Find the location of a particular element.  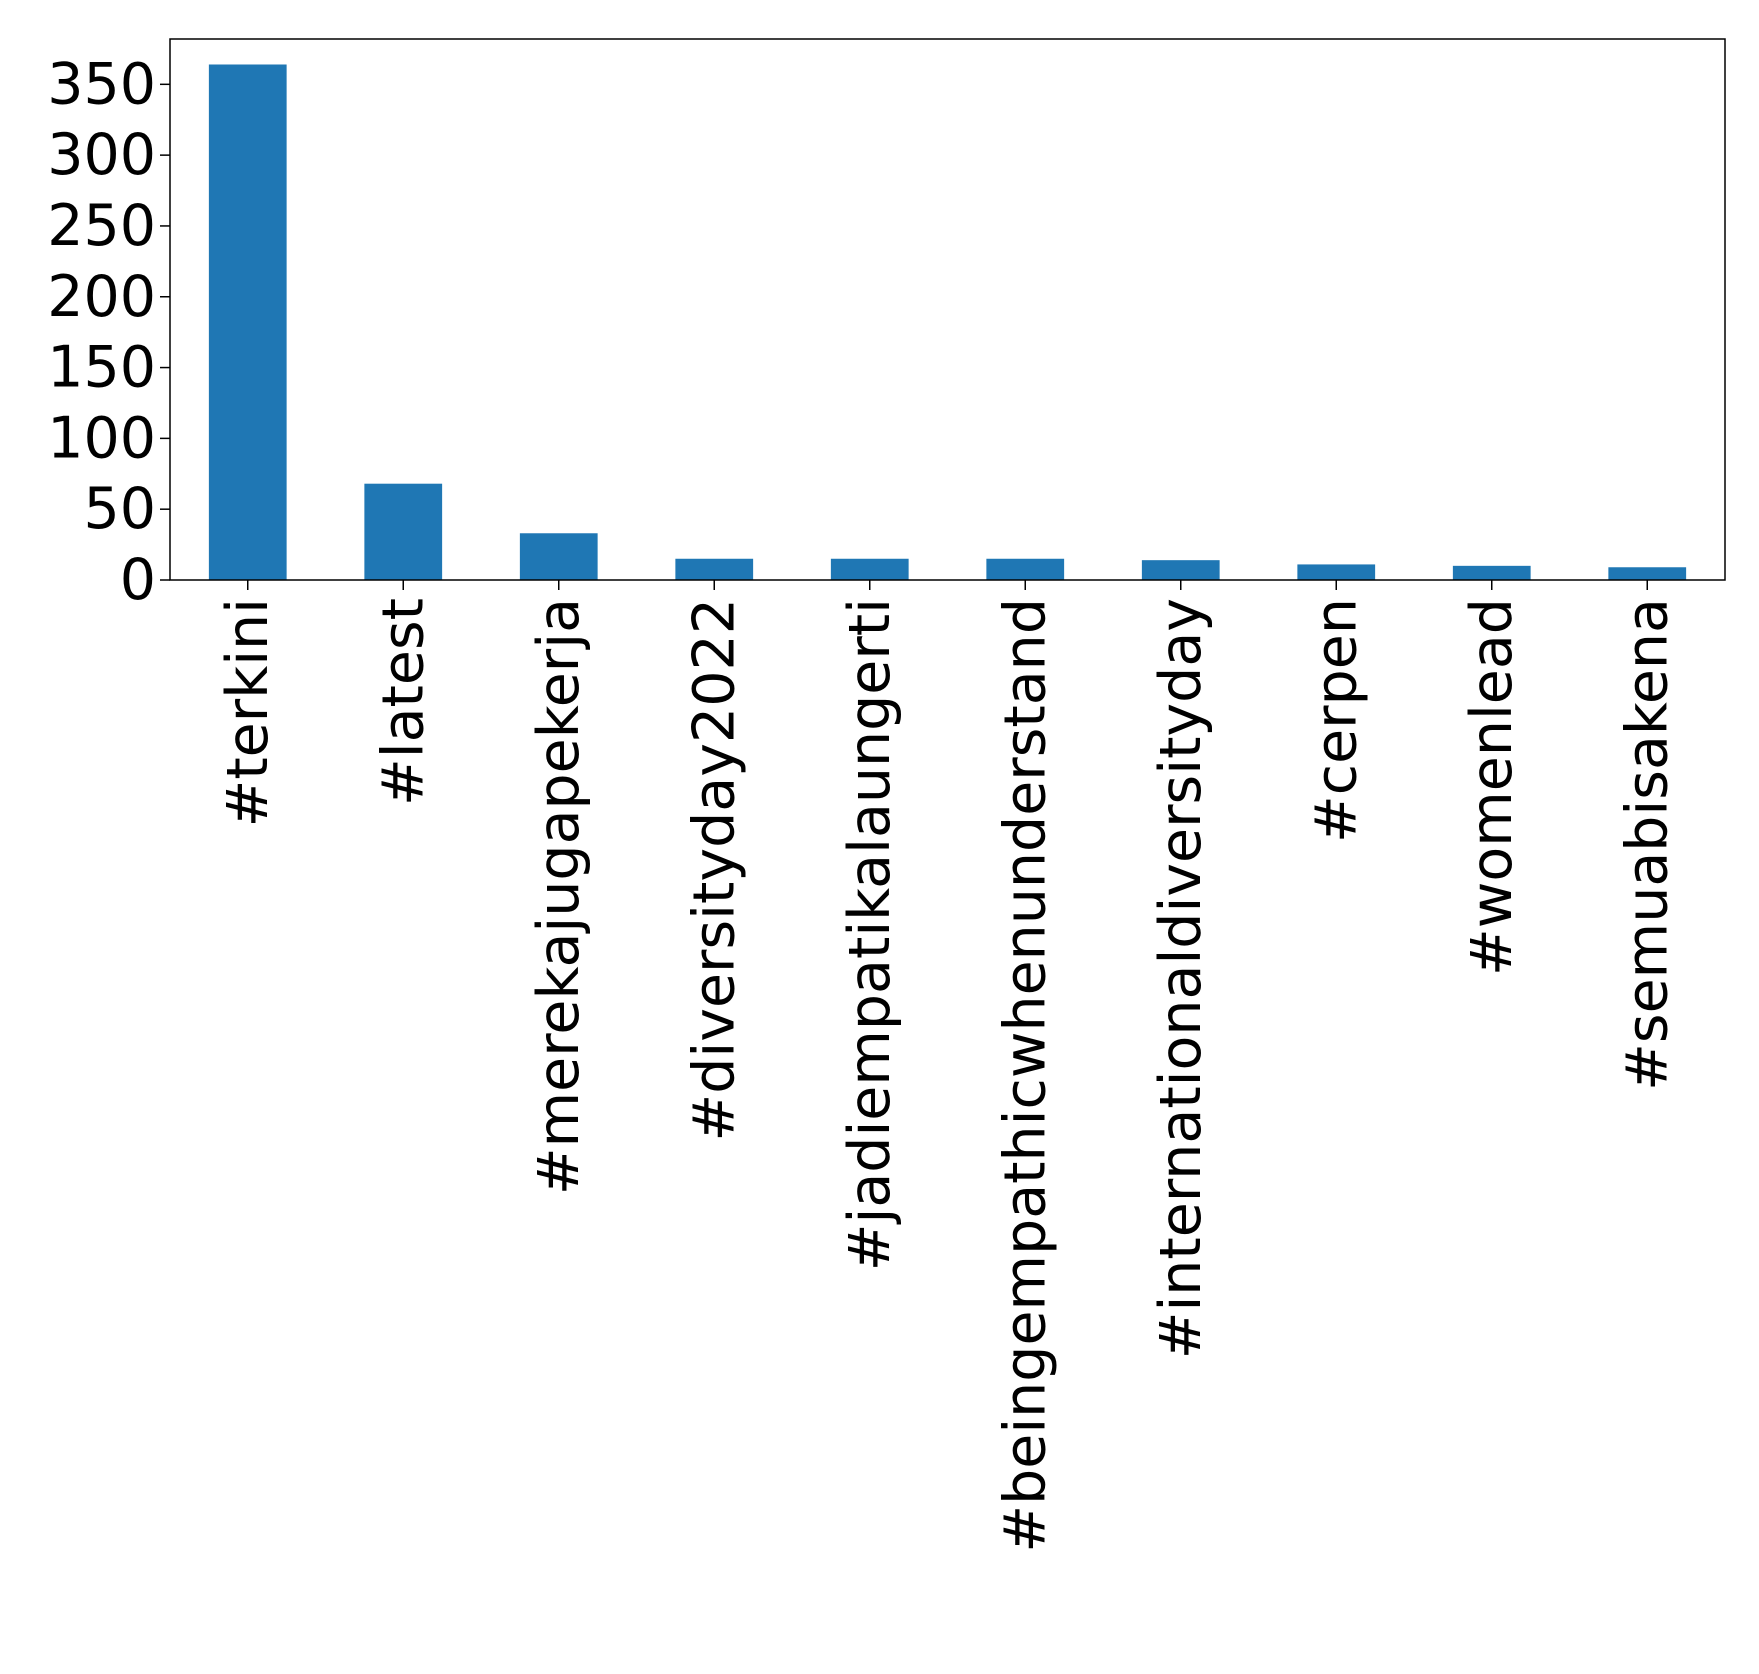

bar-latest is located at coordinates (403, 531).